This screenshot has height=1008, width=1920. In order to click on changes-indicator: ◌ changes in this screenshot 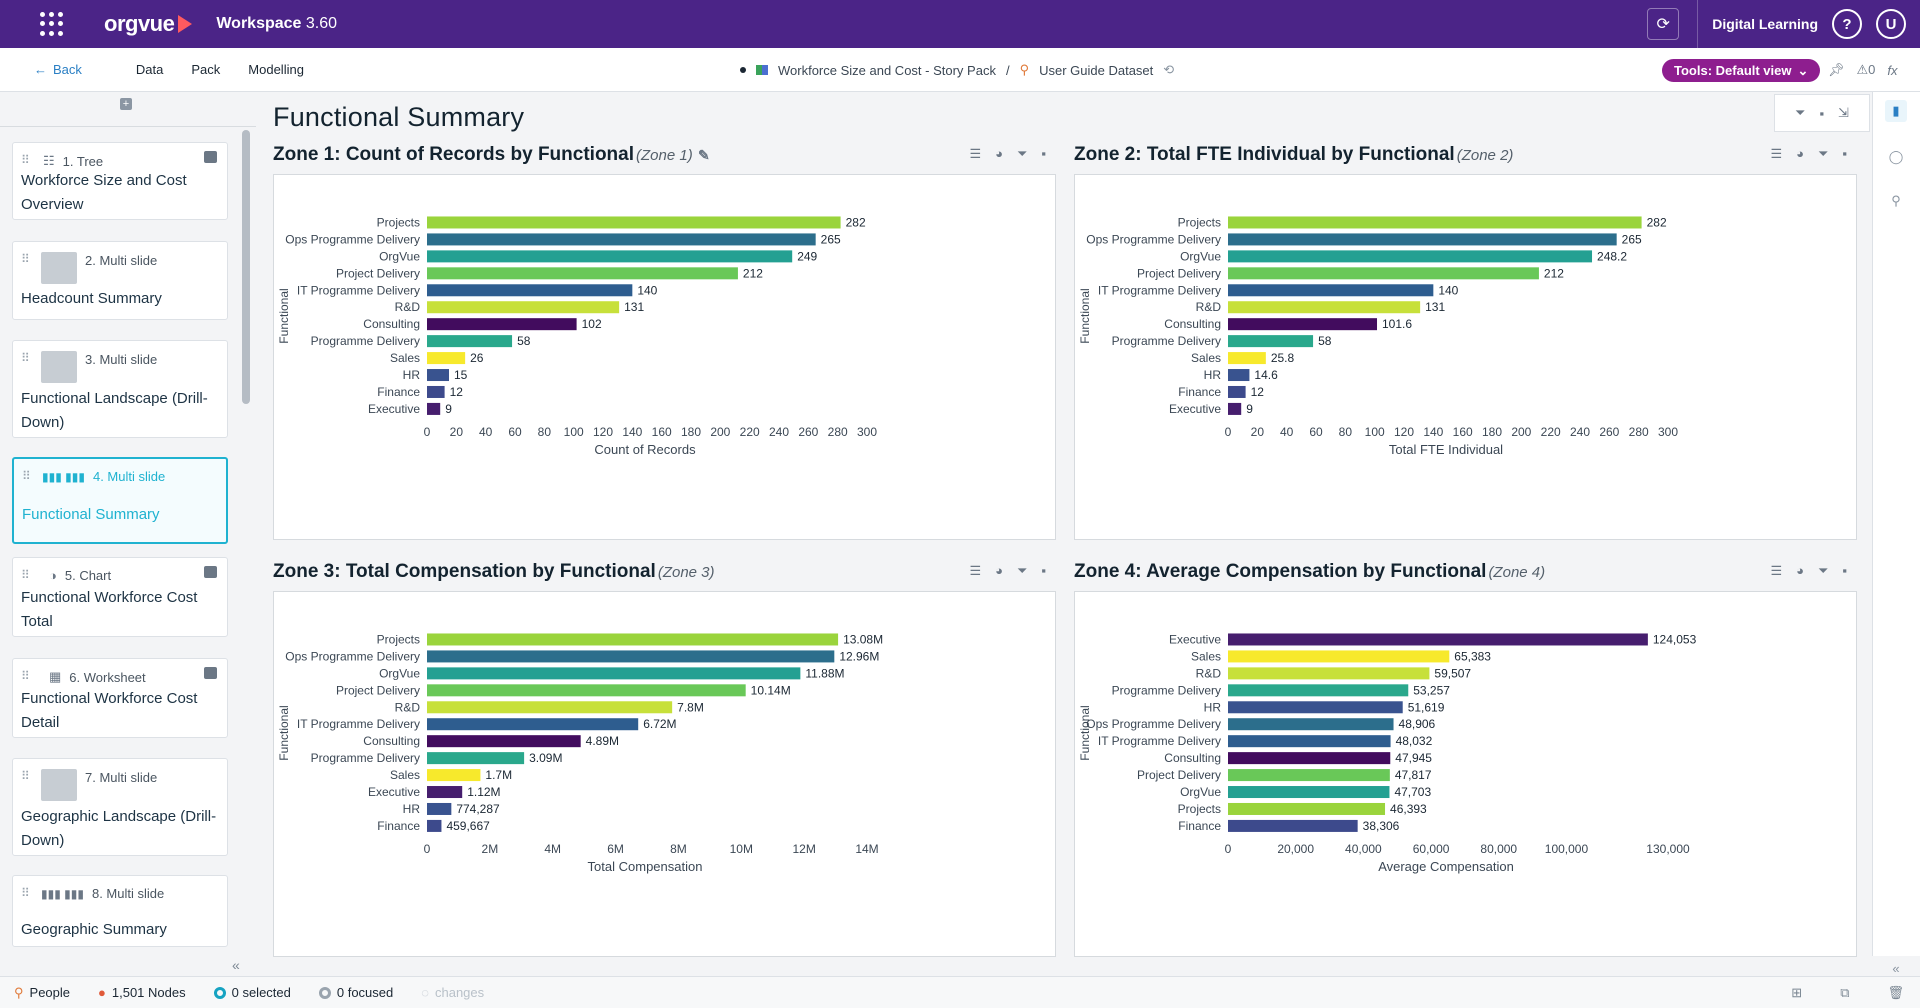, I will do `click(453, 992)`.